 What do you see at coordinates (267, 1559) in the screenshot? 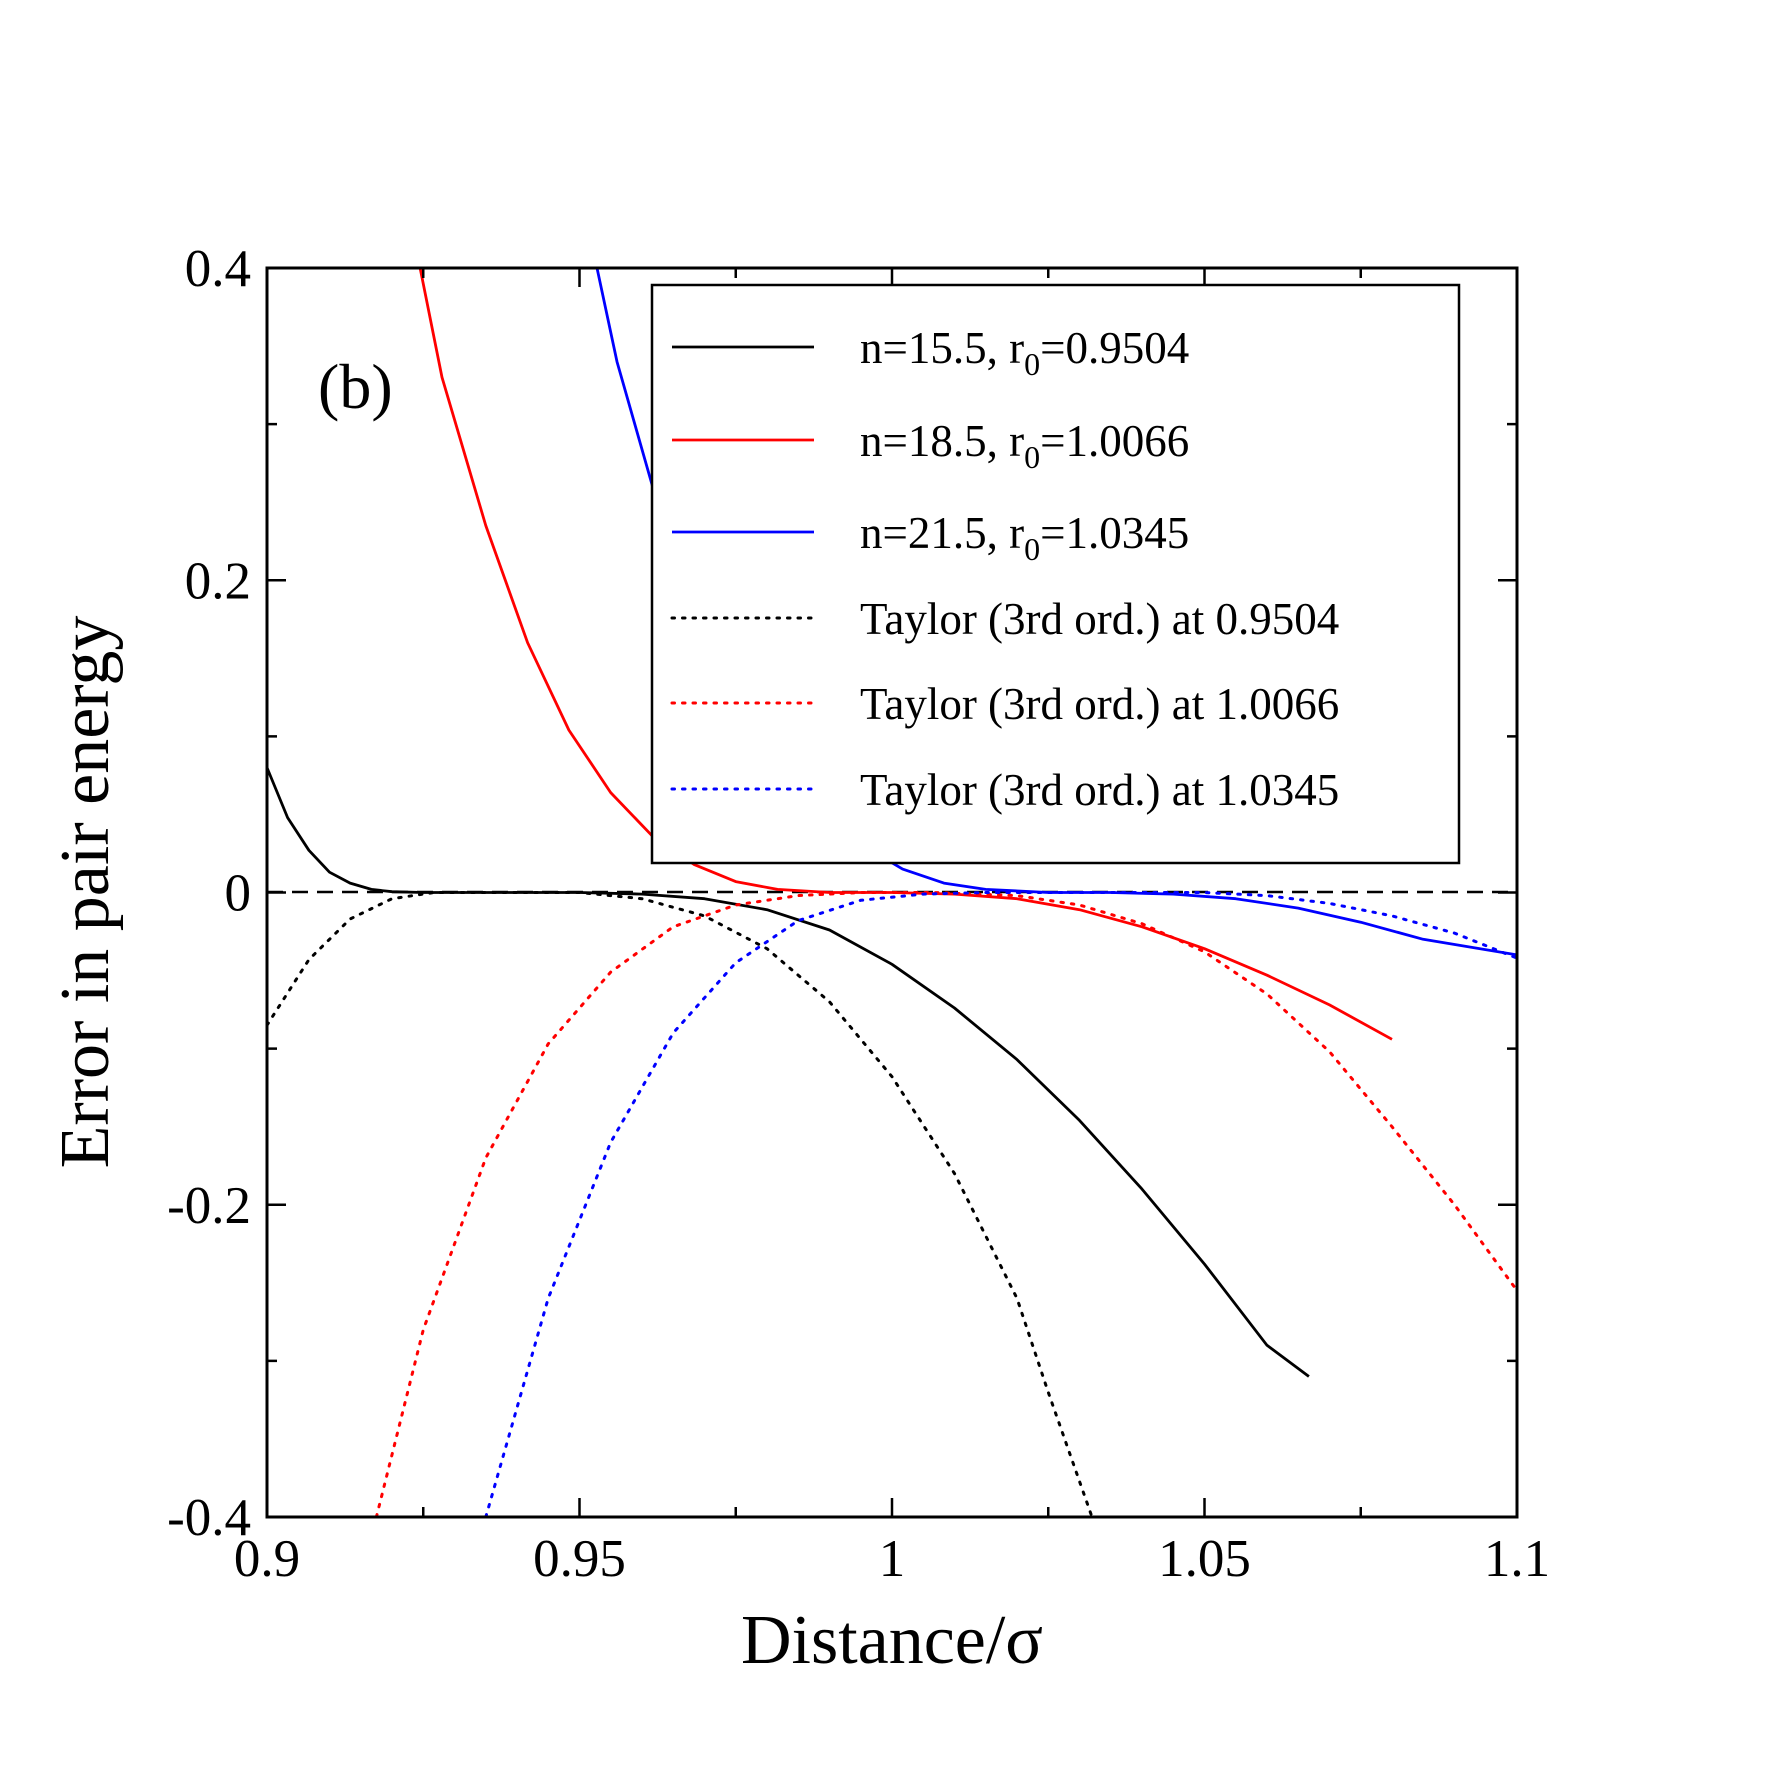
I see `x-tick-label: 0.9` at bounding box center [267, 1559].